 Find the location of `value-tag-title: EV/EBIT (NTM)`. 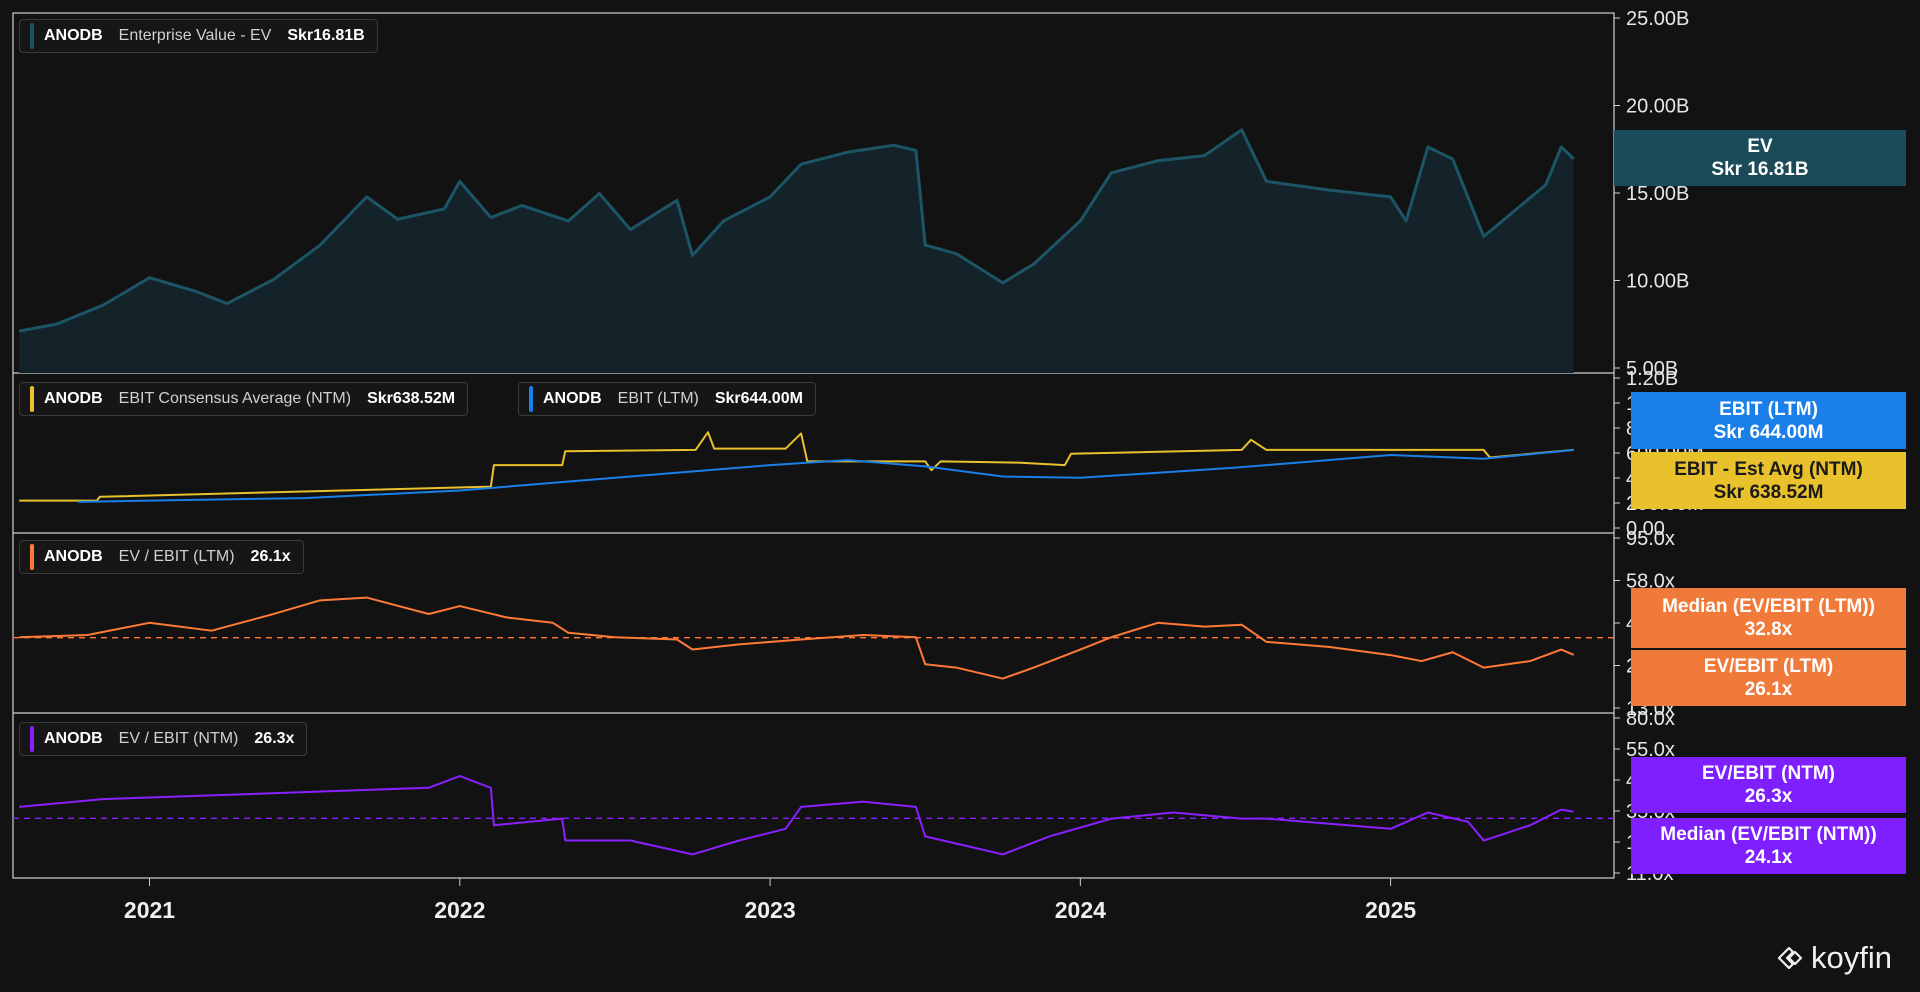

value-tag-title: EV/EBIT (NTM) is located at coordinates (1768, 773).